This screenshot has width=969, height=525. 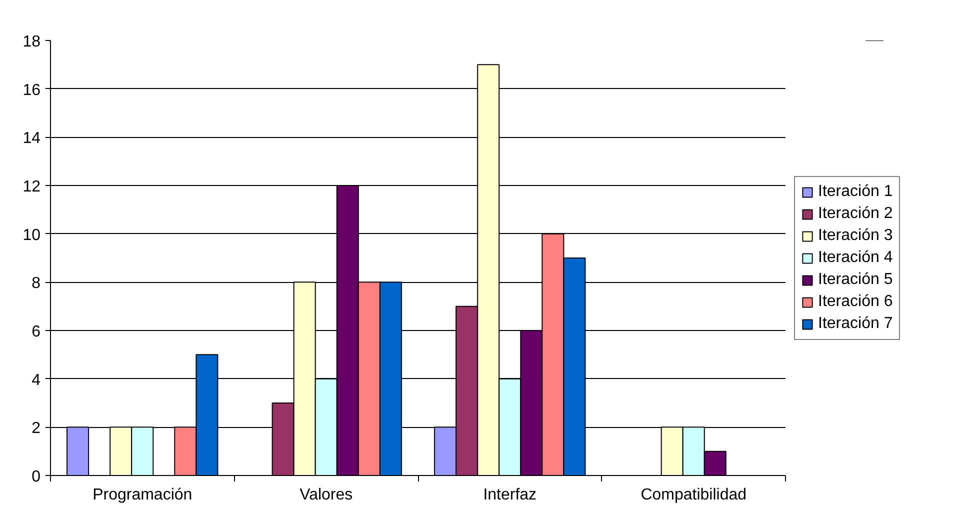 I want to click on y-tick-label: 0, so click(x=36, y=477).